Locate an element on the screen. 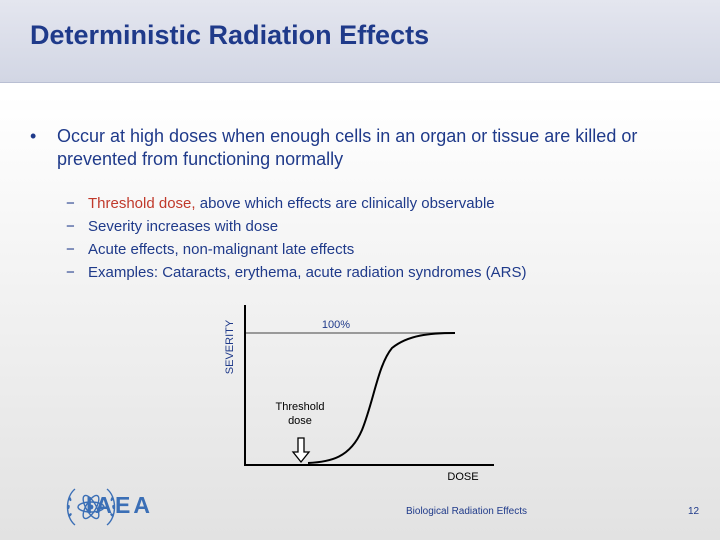  atom-laurel-emblem-icon is located at coordinates (91, 507).